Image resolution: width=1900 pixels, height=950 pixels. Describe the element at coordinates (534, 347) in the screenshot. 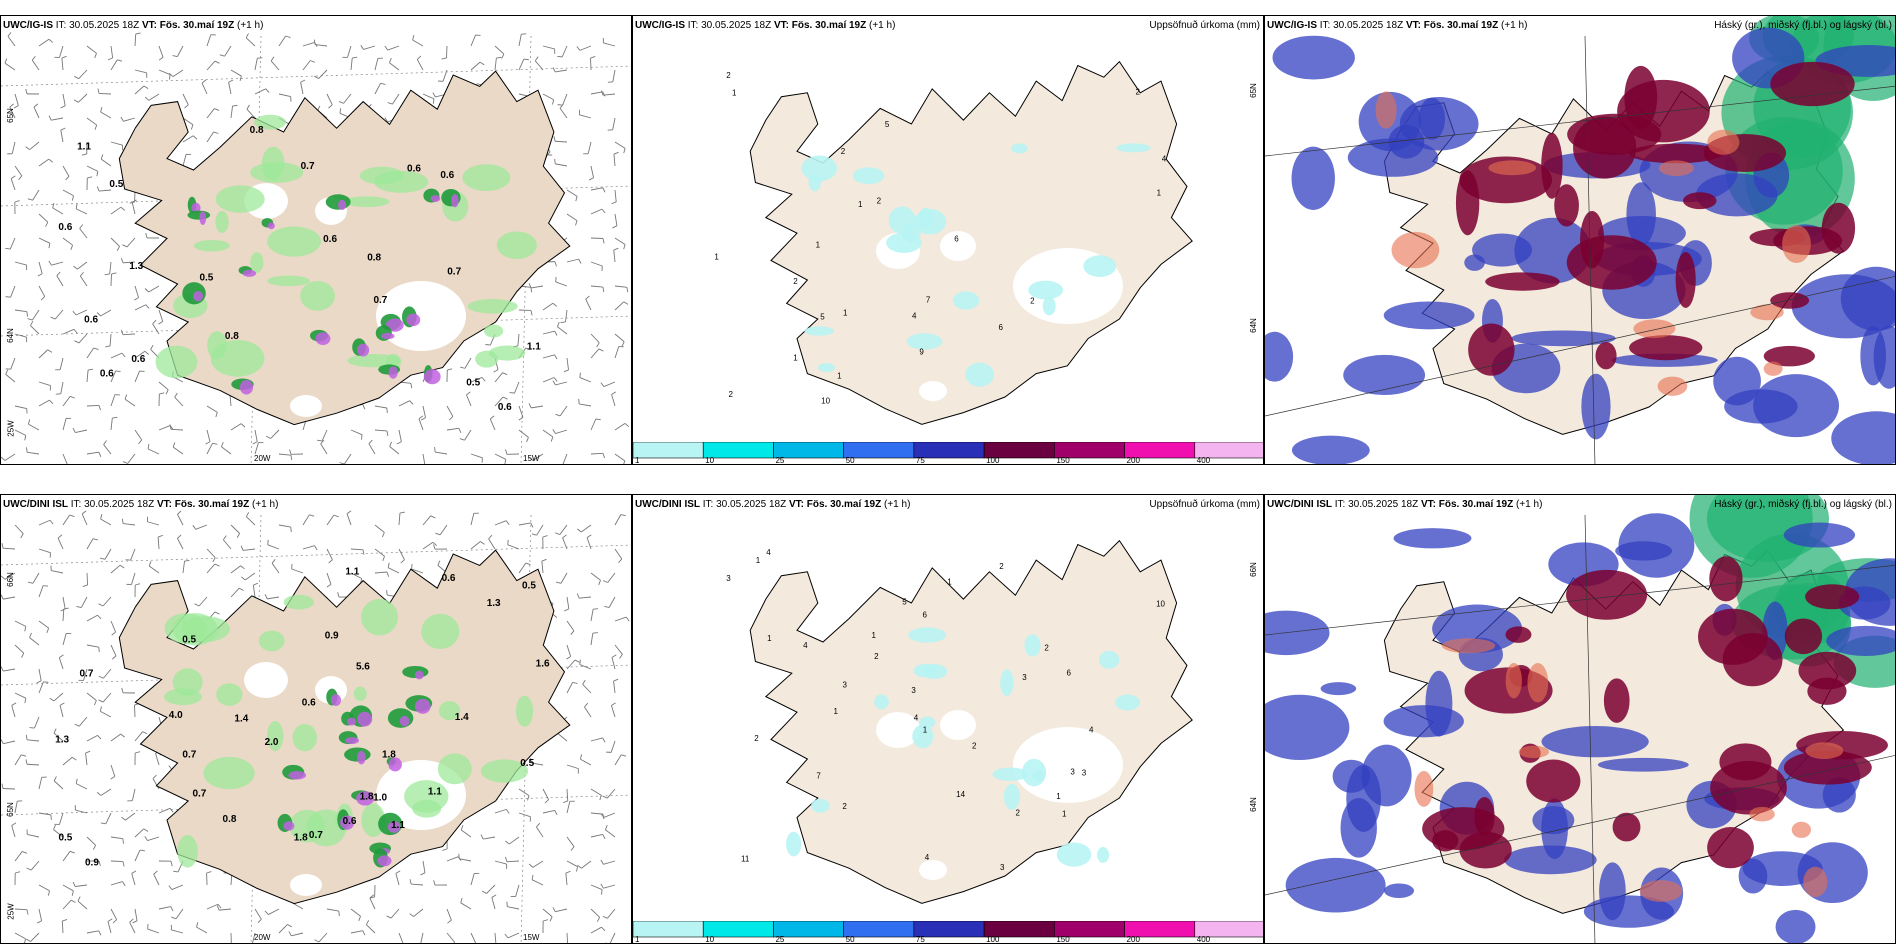

I see `precip-value-label: 1.1` at that location.